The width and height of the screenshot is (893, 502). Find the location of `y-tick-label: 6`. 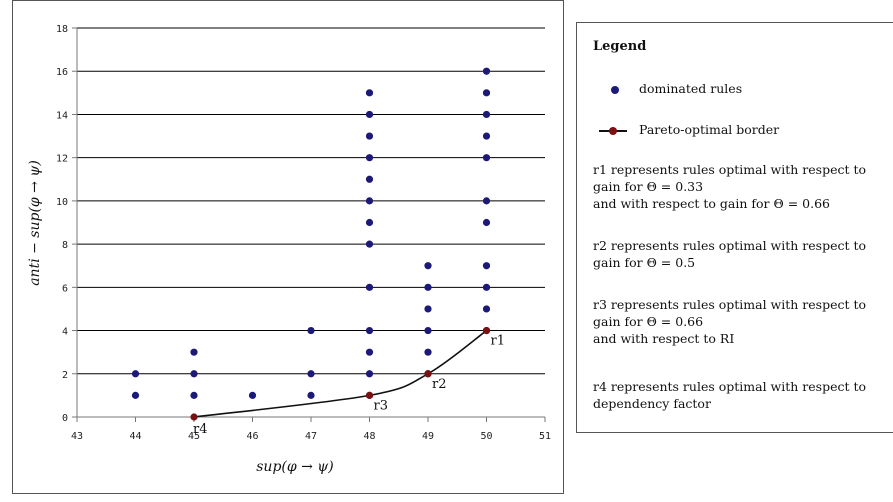

y-tick-label: 6 is located at coordinates (65, 288).